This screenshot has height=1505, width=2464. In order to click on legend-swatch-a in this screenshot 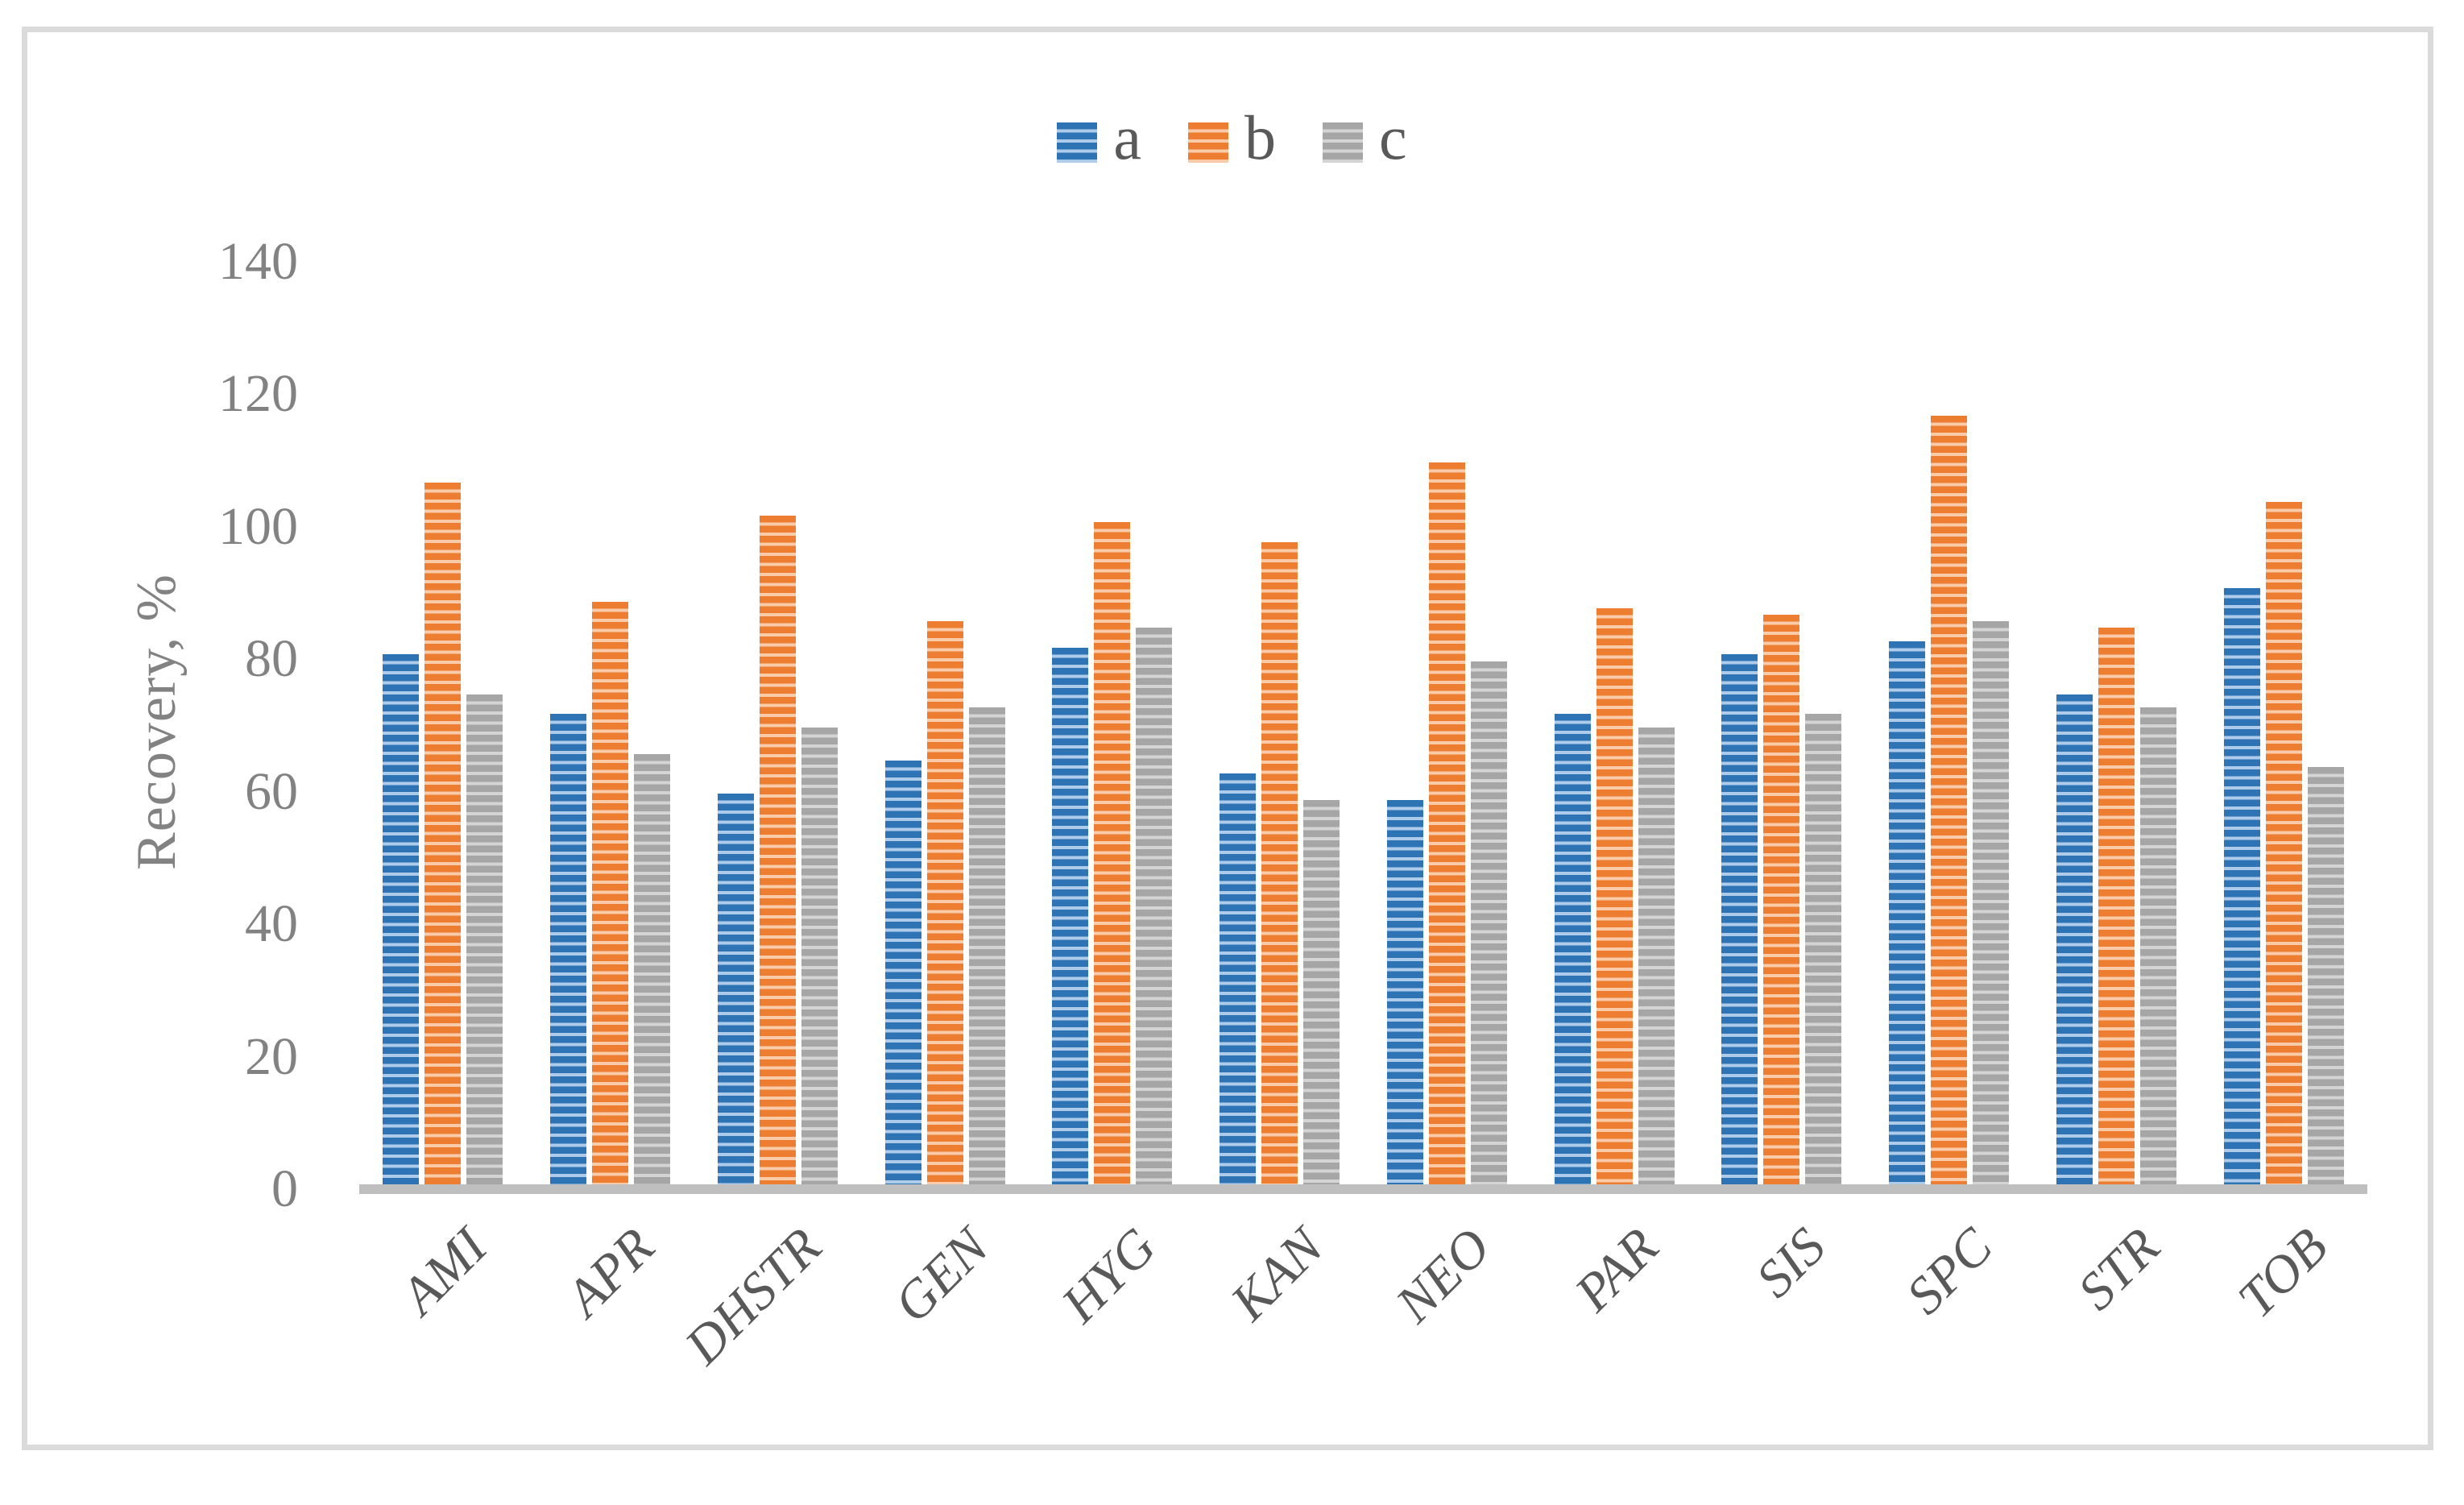, I will do `click(1077, 142)`.